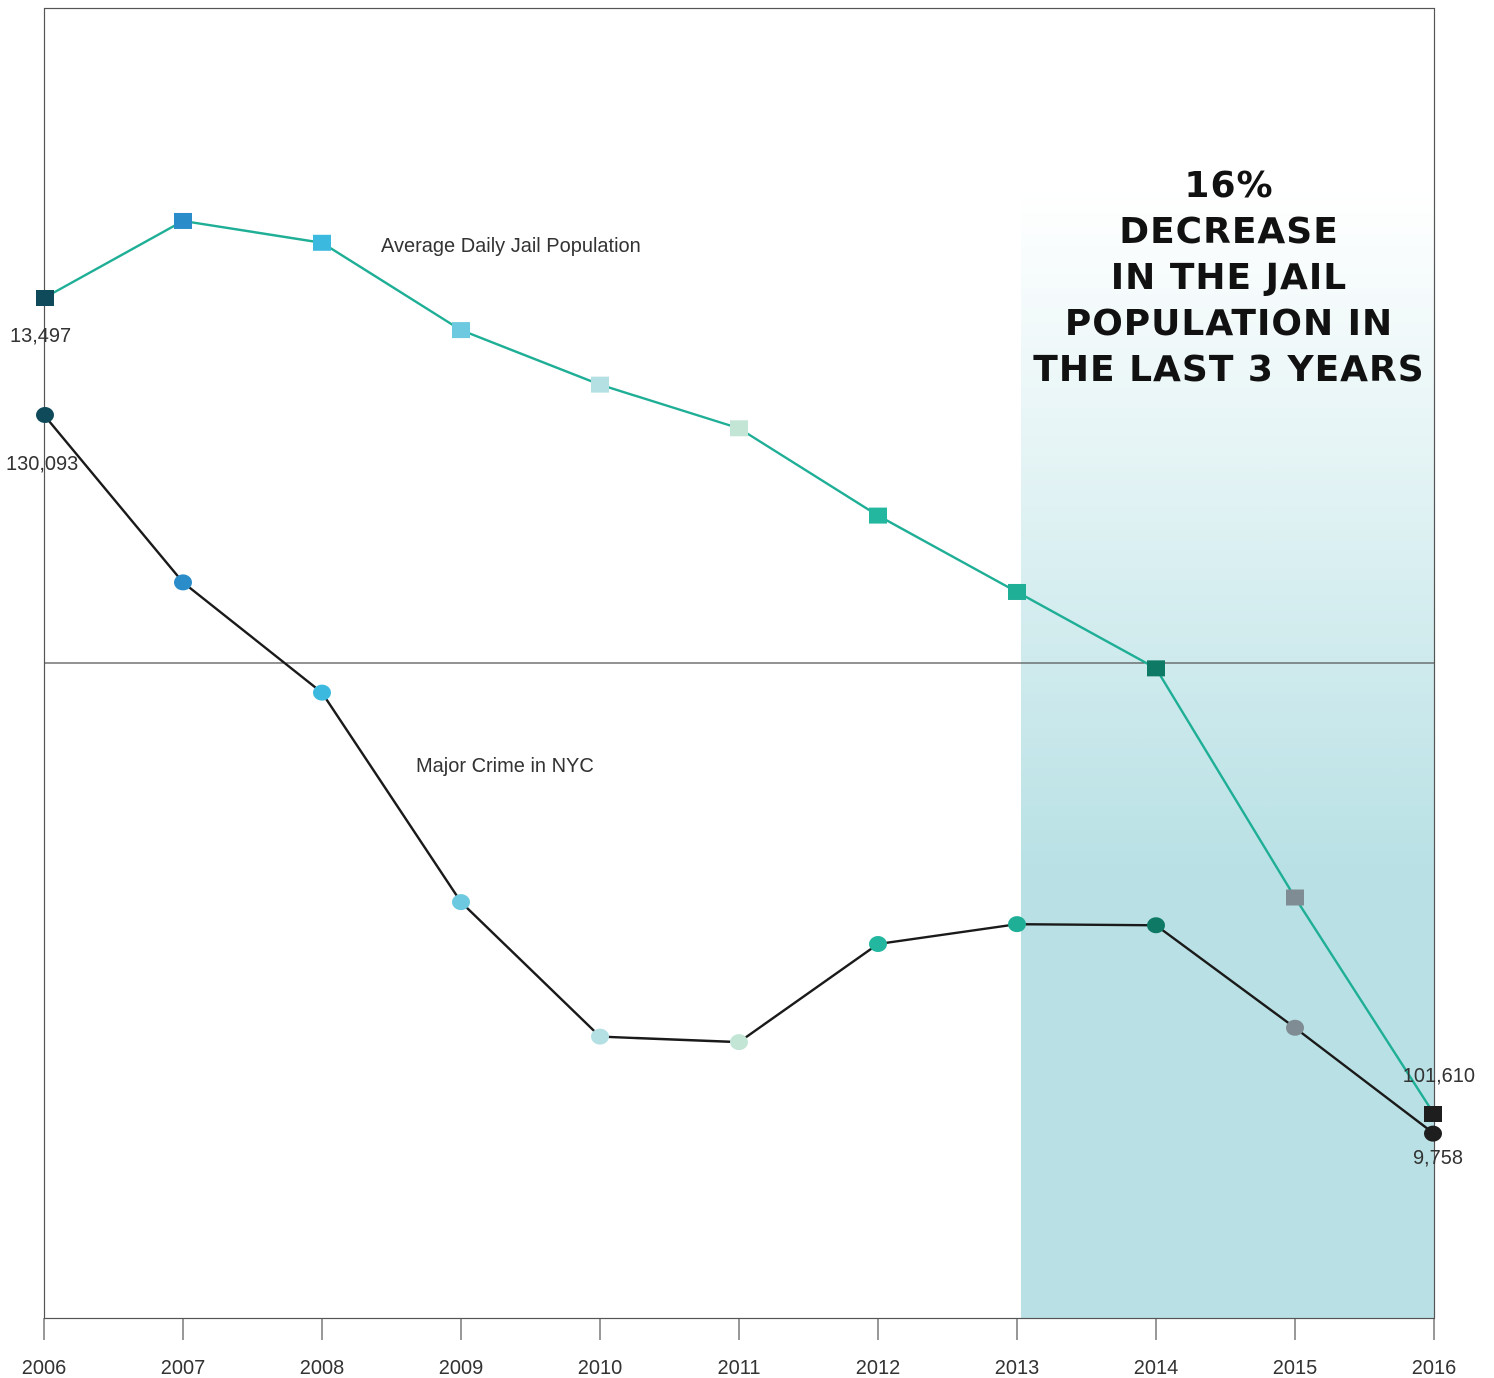  I want to click on x-tick-label: 2009, so click(461, 1367).